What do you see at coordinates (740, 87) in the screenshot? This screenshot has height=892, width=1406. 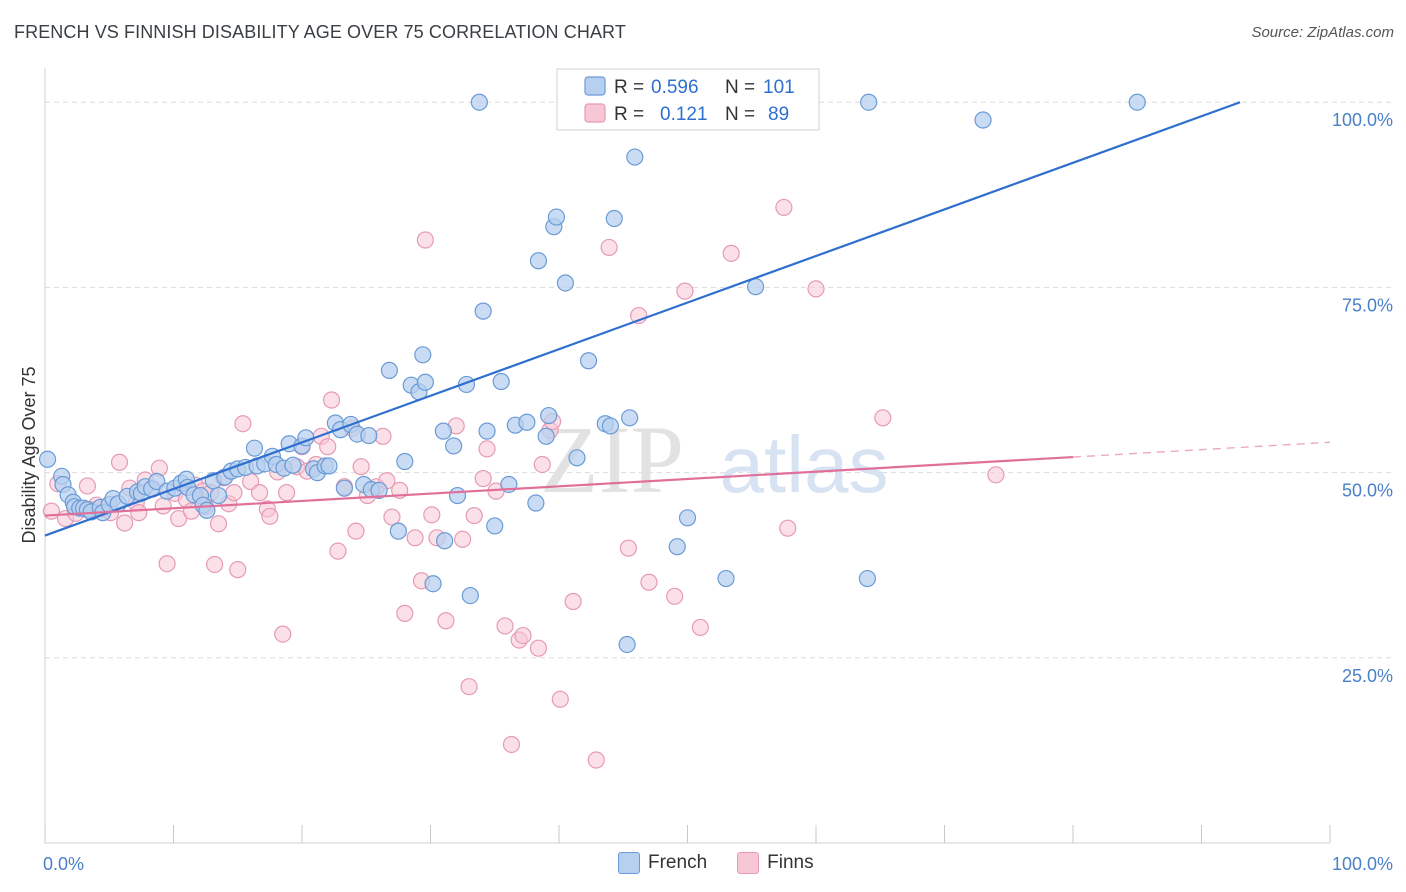 I see `legend-n-label-french: N =` at bounding box center [740, 87].